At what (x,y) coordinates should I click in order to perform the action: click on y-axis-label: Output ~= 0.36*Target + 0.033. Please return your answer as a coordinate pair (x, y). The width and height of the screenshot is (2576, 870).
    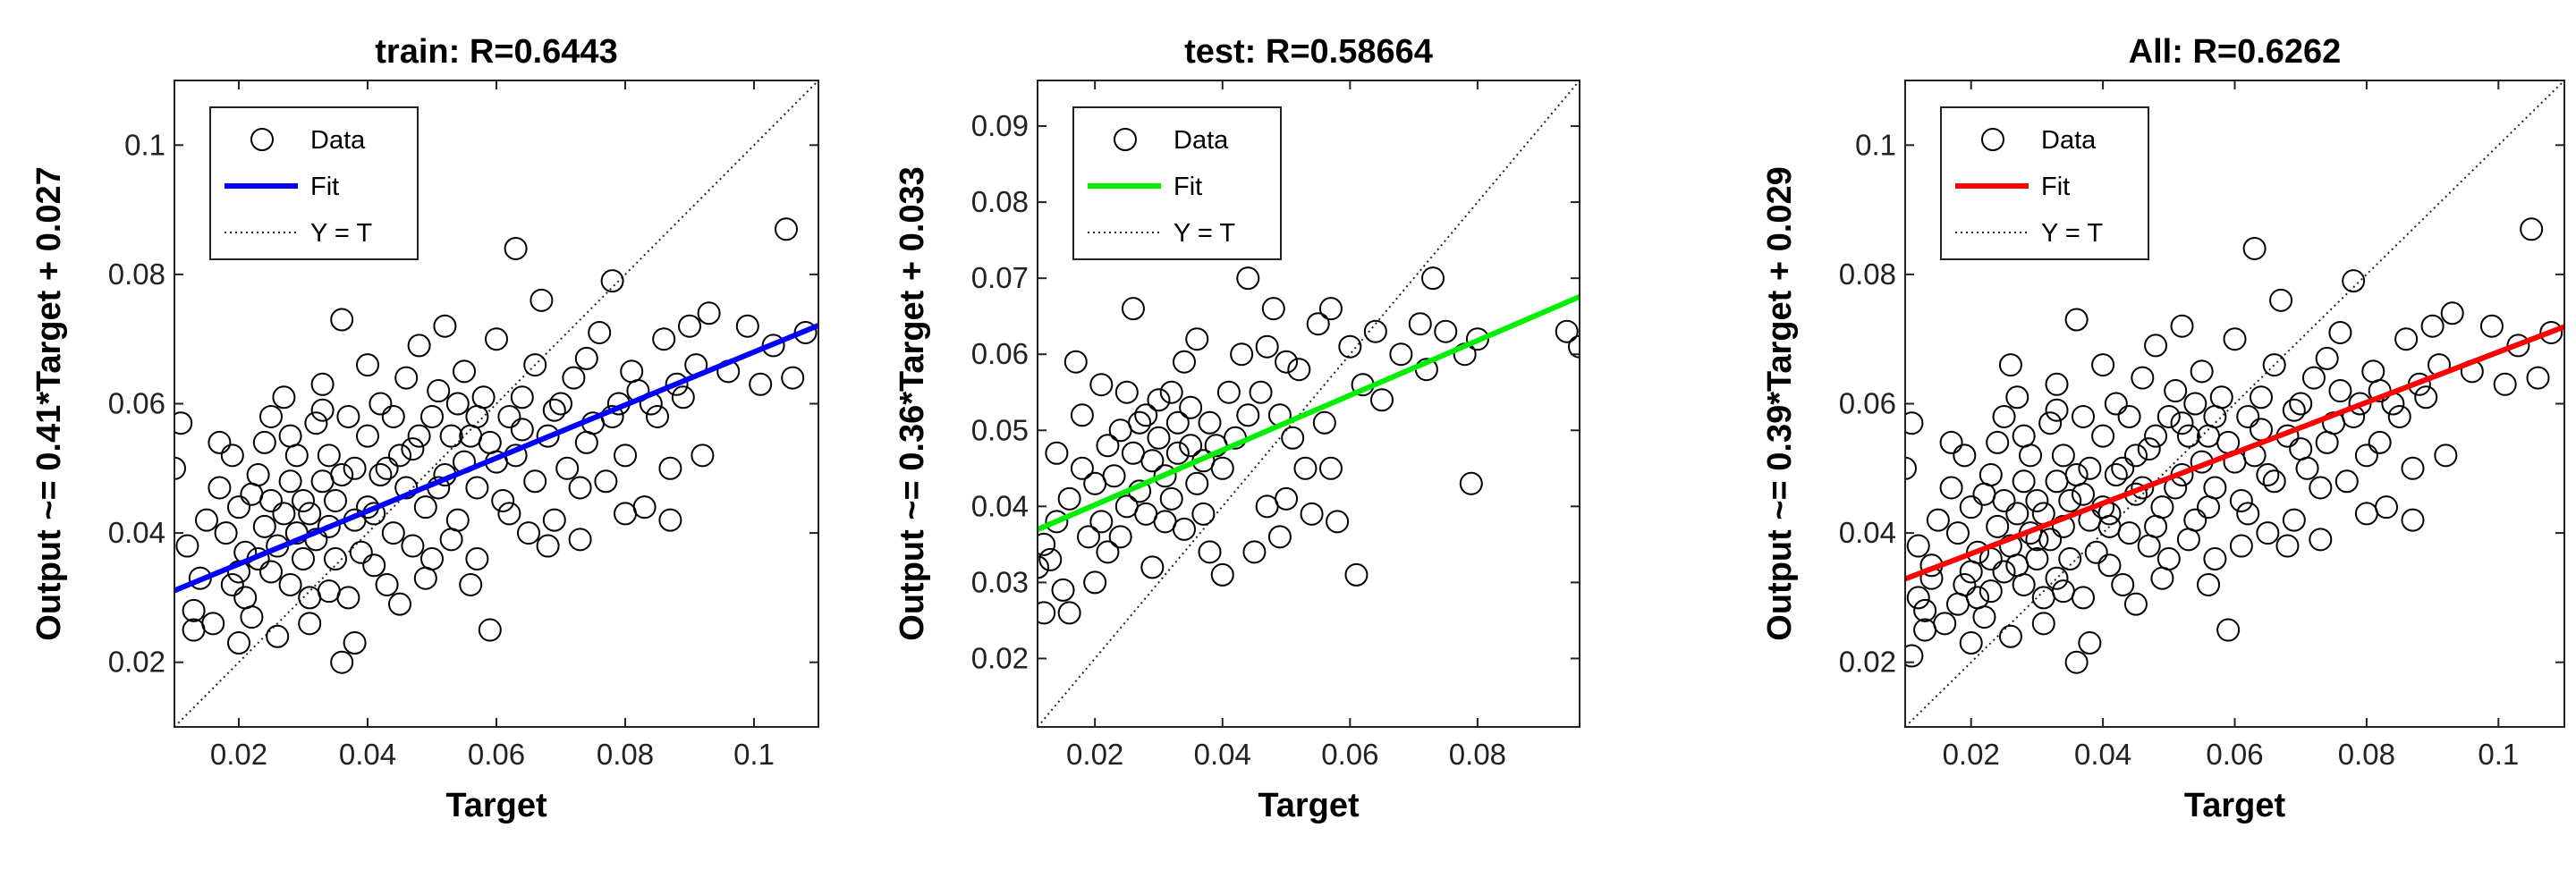
    Looking at the image, I should click on (912, 403).